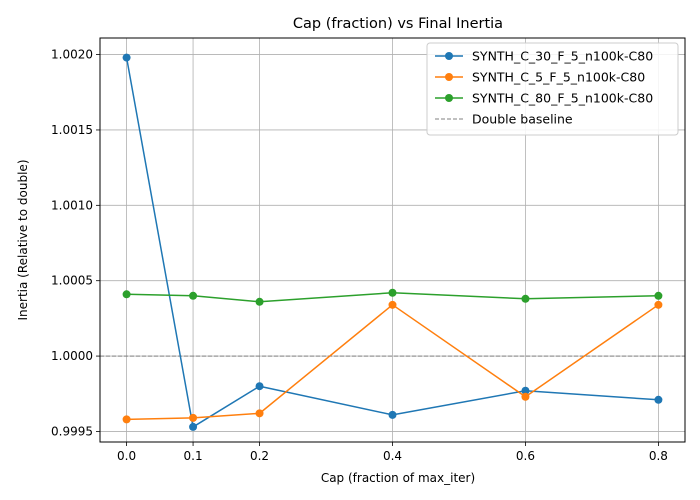 The image size is (700, 500). I want to click on y-tick-label: 1.0010, so click(72, 205).